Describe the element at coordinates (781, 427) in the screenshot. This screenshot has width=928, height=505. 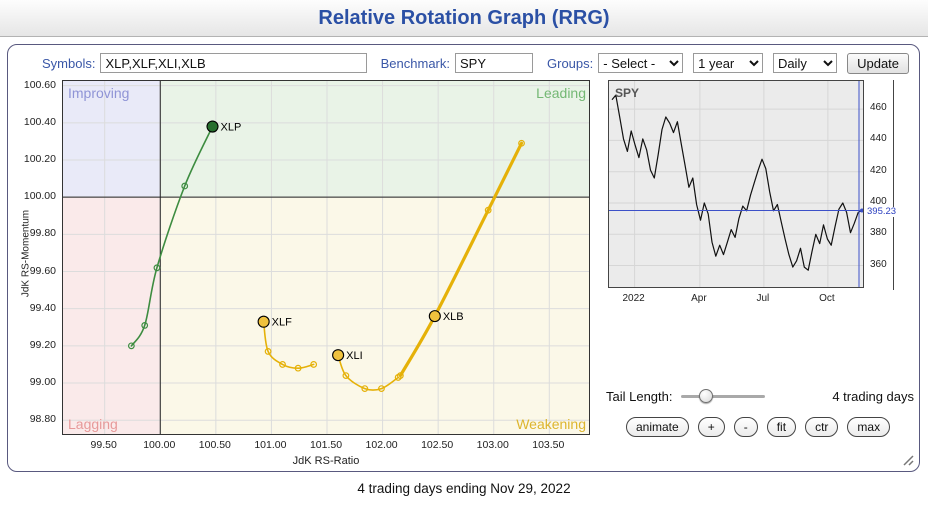
I see `fit-button: fit` at that location.